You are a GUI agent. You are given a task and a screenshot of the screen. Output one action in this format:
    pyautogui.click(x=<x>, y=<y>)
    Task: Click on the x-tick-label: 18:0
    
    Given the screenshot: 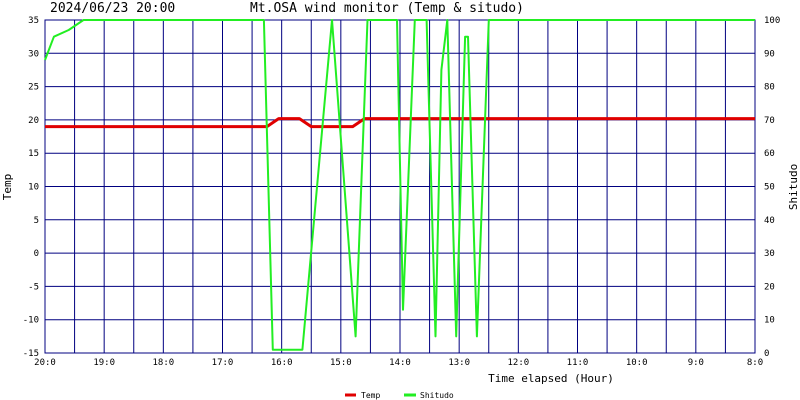 What is the action you would take?
    pyautogui.click(x=163, y=363)
    